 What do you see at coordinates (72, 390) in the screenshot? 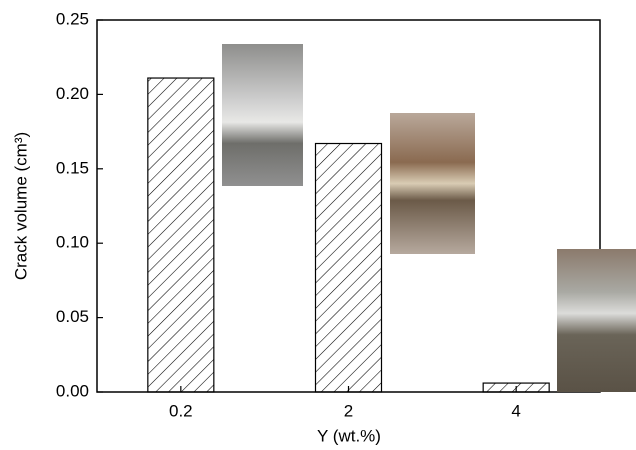
I see `y-tick-label: 0.00` at bounding box center [72, 390].